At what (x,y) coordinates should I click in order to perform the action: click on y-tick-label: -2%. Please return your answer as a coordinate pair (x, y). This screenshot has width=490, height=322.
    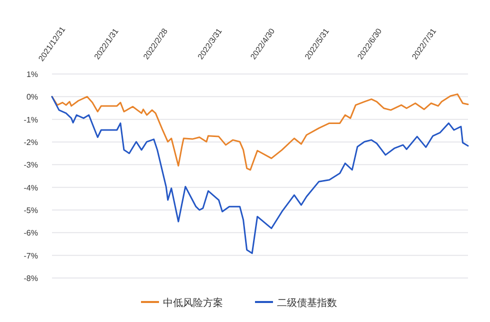
    Looking at the image, I should click on (31, 142).